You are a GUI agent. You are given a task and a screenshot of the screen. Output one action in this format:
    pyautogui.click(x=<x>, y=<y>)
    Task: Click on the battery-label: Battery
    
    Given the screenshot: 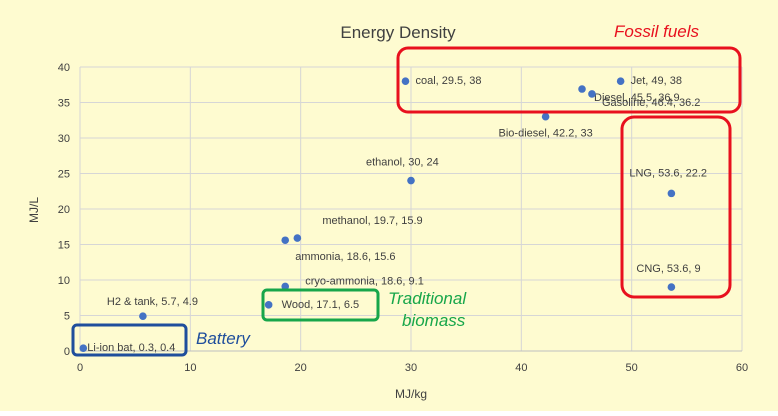 What is the action you would take?
    pyautogui.click(x=223, y=338)
    